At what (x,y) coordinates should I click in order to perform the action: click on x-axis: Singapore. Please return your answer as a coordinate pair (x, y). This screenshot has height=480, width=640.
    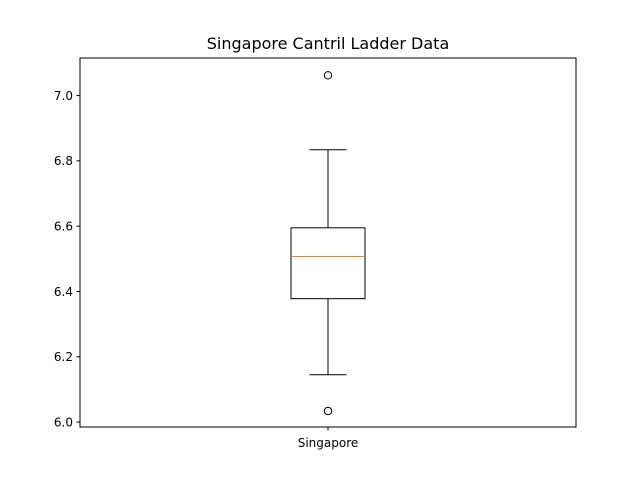
    Looking at the image, I should click on (328, 438).